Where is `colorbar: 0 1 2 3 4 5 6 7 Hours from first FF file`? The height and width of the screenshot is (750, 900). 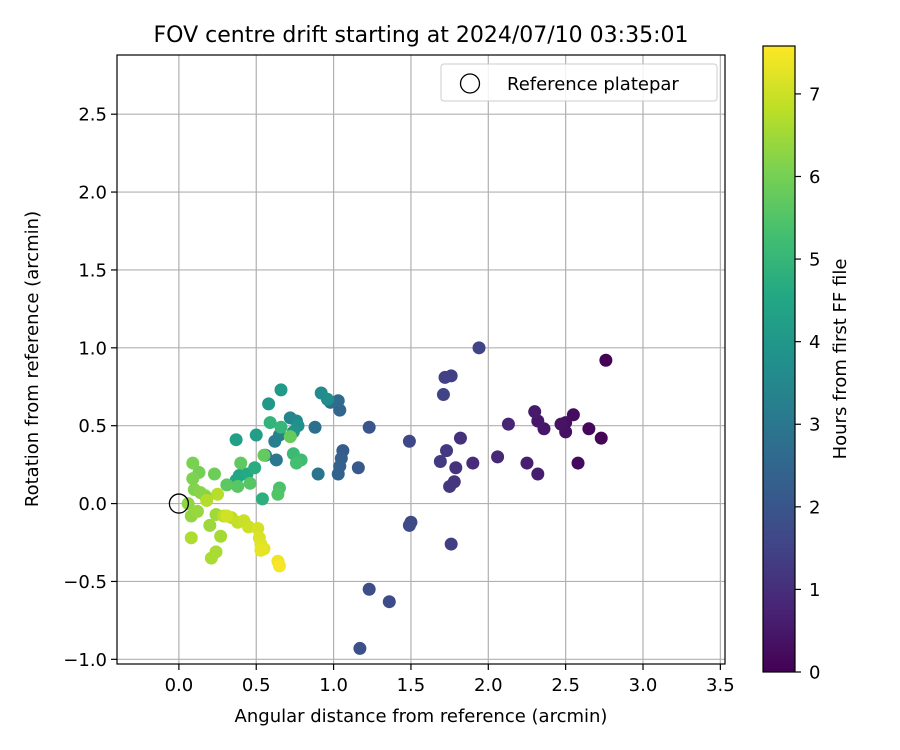
colorbar: 0 1 2 3 4 5 6 7 Hours from first FF file is located at coordinates (806, 364).